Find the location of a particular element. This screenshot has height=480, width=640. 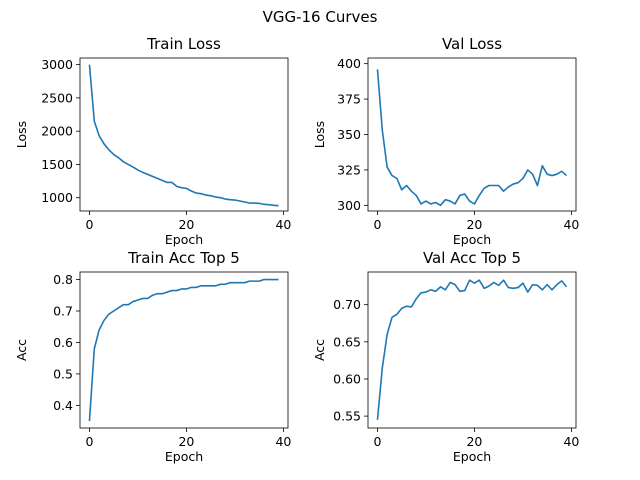

subplot-title: Val Acc Top 5 is located at coordinates (472, 258).